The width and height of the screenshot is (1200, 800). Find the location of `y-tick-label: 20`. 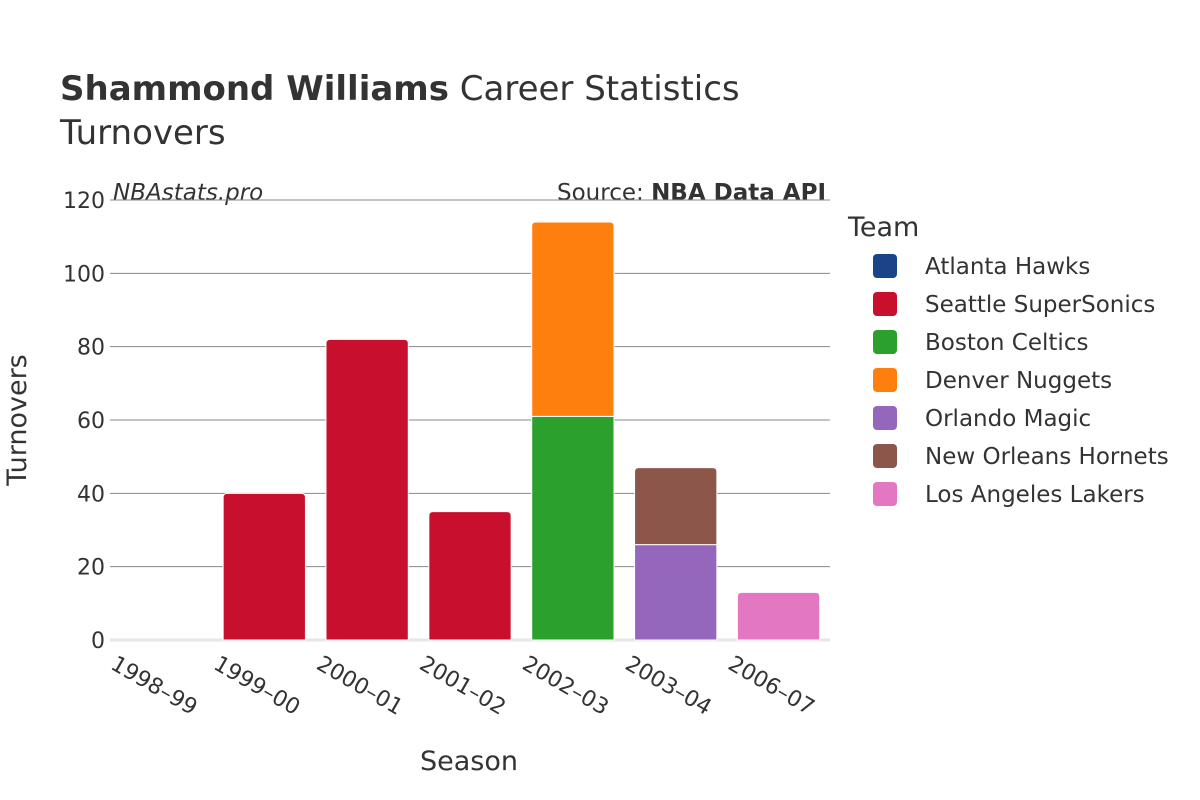

y-tick-label: 20 is located at coordinates (91, 568).